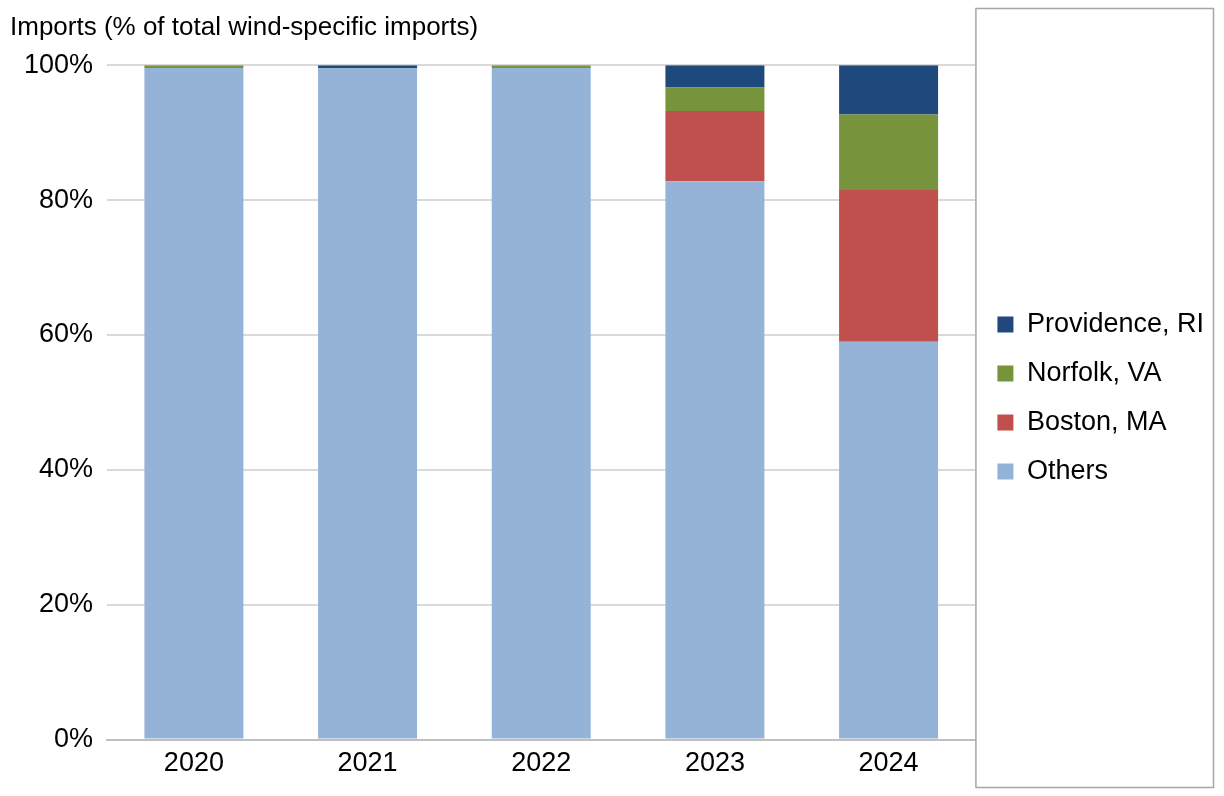  I want to click on x-tick-label: 2022, so click(541, 762).